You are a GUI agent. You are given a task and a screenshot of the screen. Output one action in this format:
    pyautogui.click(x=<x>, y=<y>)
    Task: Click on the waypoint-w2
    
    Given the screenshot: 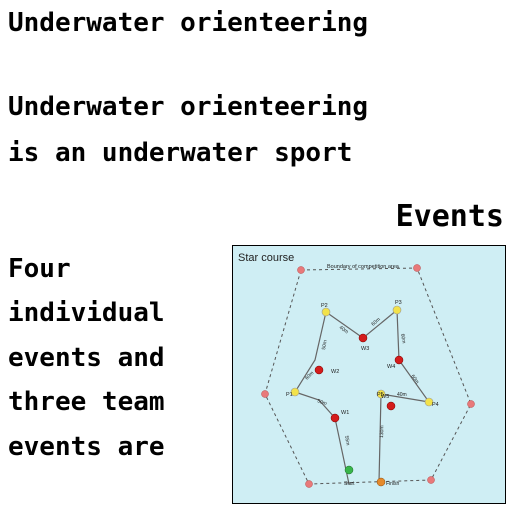 What is the action you would take?
    pyautogui.click(x=319, y=370)
    